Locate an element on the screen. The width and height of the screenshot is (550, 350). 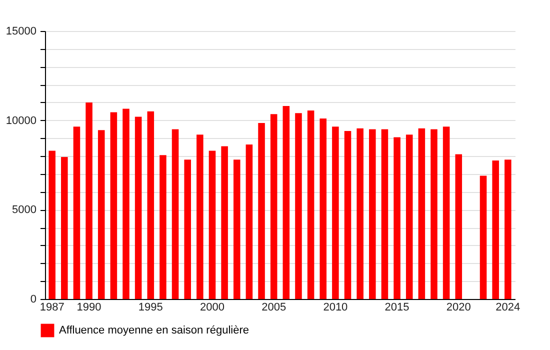
x-tick-label: 2005 is located at coordinates (274, 308).